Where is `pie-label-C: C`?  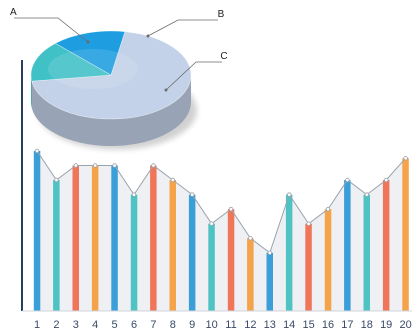 pie-label-C: C is located at coordinates (223, 56).